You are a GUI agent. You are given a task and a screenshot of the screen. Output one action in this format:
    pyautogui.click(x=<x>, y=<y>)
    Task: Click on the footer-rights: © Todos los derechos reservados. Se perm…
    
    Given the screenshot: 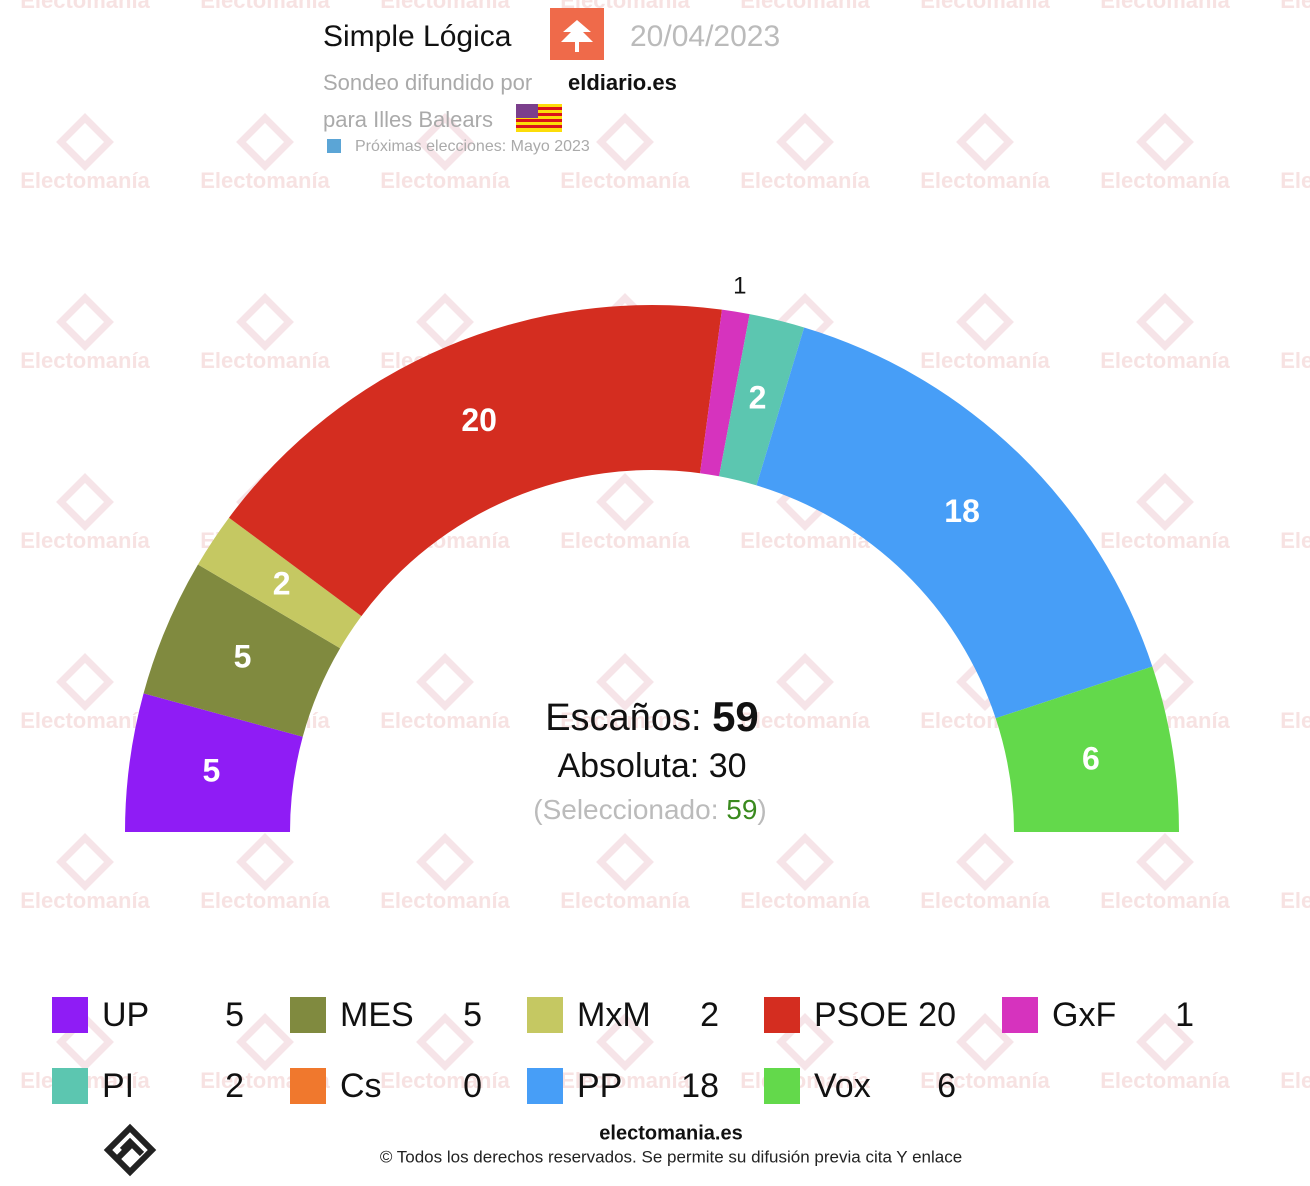 What is the action you would take?
    pyautogui.click(x=671, y=1156)
    